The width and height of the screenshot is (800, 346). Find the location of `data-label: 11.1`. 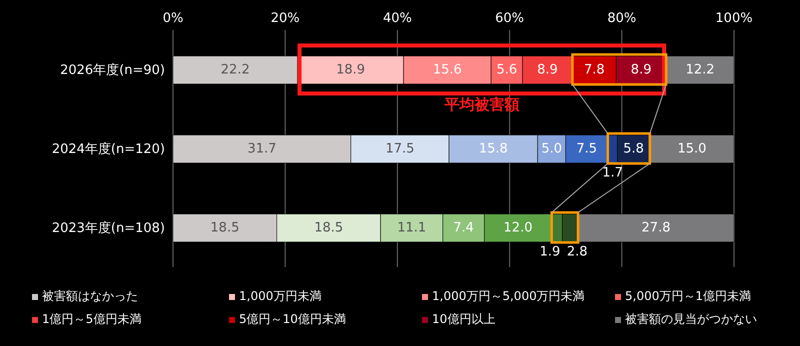

data-label: 11.1 is located at coordinates (411, 228).